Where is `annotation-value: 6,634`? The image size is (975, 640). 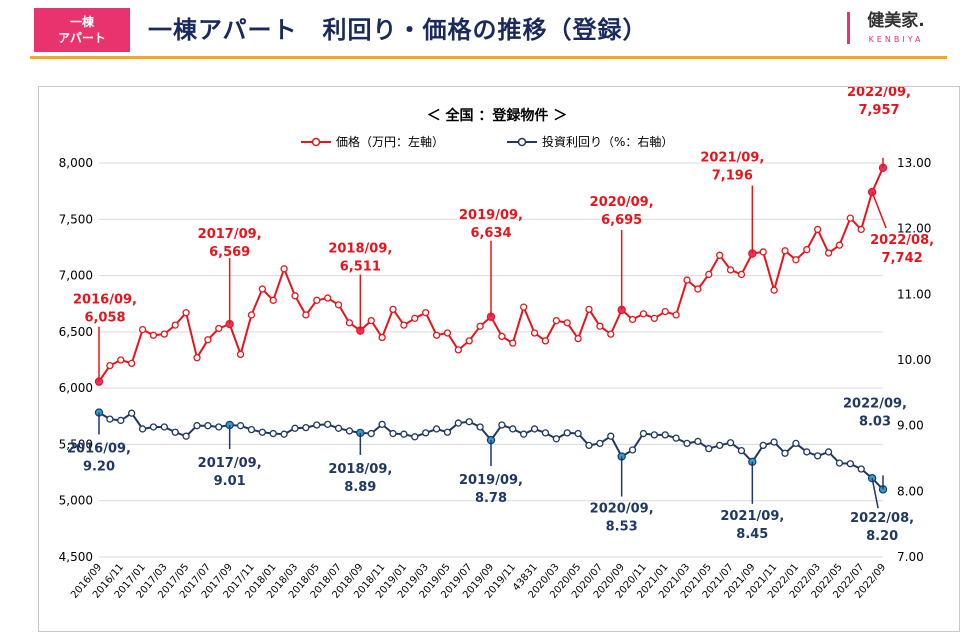
annotation-value: 6,634 is located at coordinates (490, 233).